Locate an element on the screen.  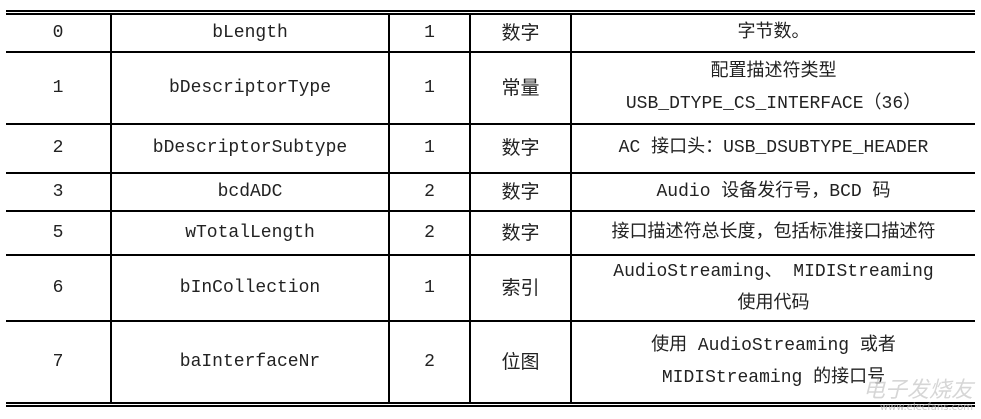
offset-cell: 7 is located at coordinates (59, 362).